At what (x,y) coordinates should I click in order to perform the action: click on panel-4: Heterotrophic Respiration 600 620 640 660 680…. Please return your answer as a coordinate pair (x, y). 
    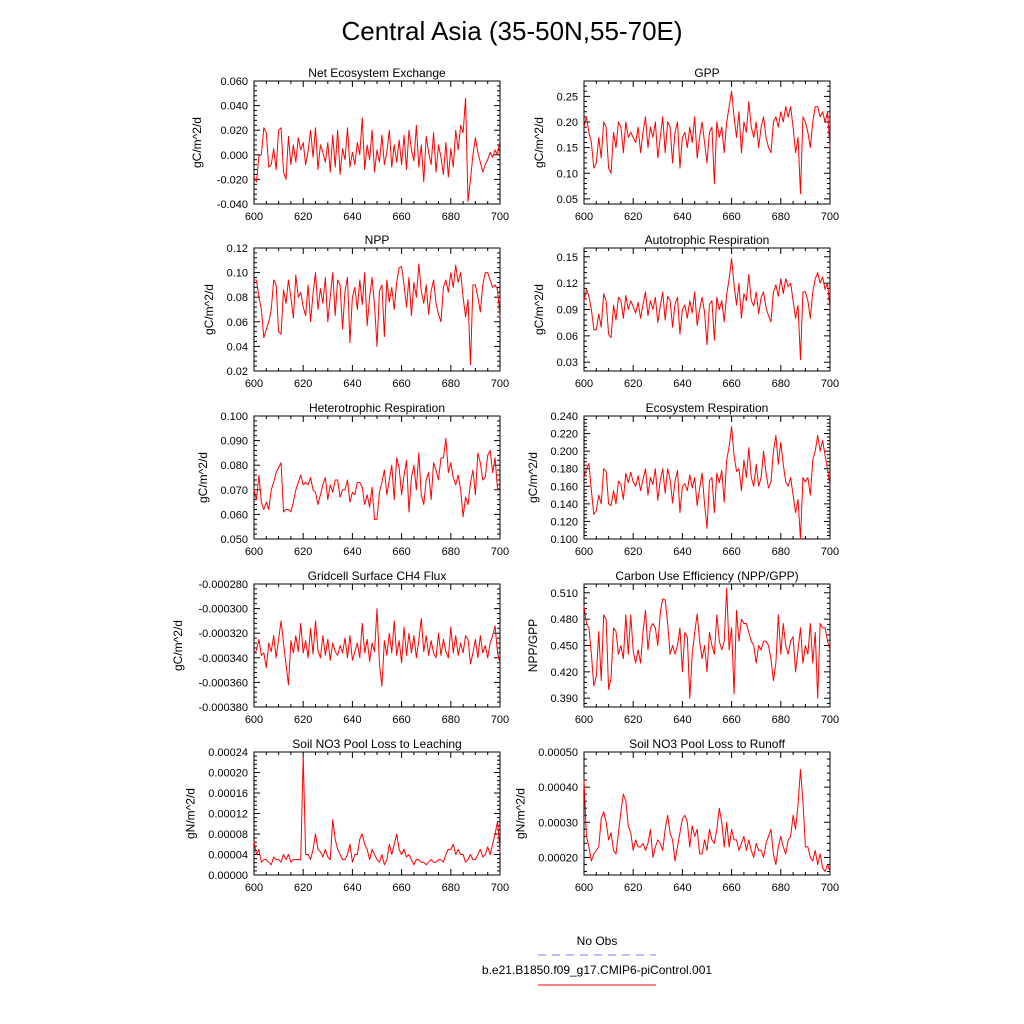
    Looking at the image, I should click on (352, 479).